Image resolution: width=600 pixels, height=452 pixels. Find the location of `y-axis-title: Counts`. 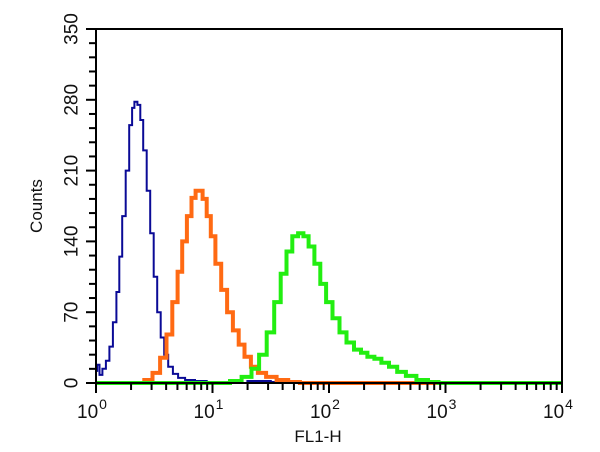

y-axis-title: Counts is located at coordinates (36, 206).